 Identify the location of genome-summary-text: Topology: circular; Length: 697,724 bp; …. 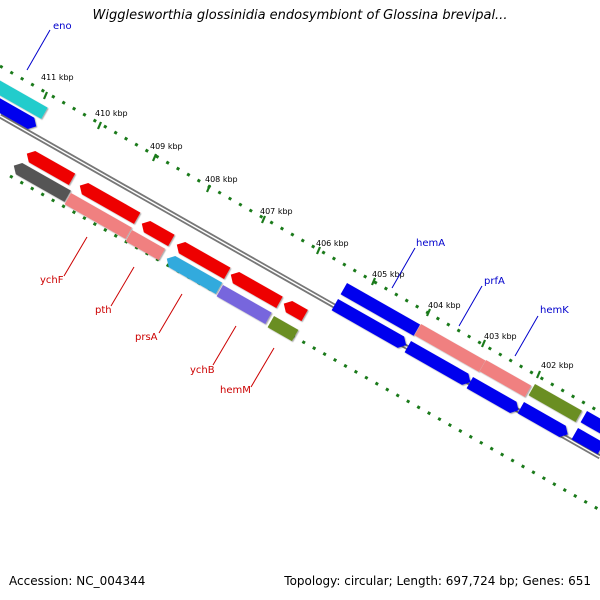
(437, 581).